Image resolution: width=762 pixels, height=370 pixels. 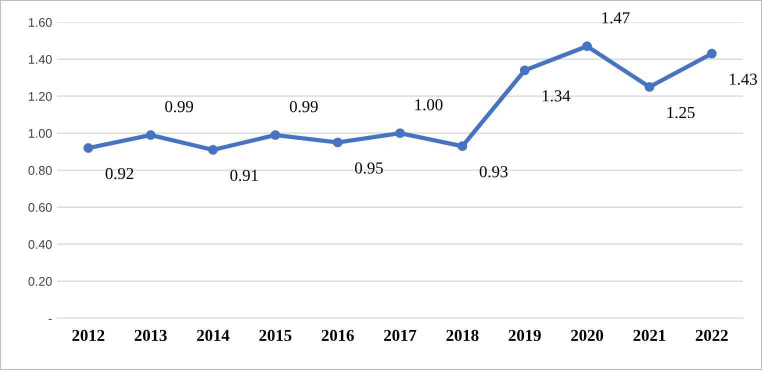 What do you see at coordinates (40, 22) in the screenshot?
I see `y-tick-label: 1.60` at bounding box center [40, 22].